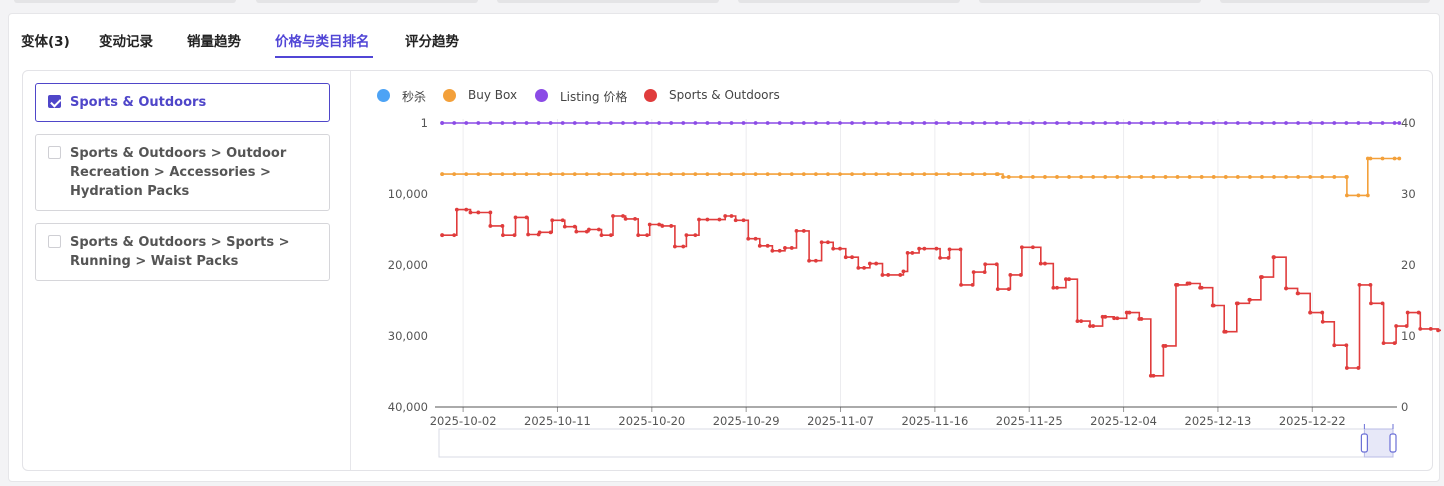 Image resolution: width=1444 pixels, height=486 pixels. Describe the element at coordinates (138, 102) in the screenshot. I see `category-label: Sports & Outdoors` at that location.